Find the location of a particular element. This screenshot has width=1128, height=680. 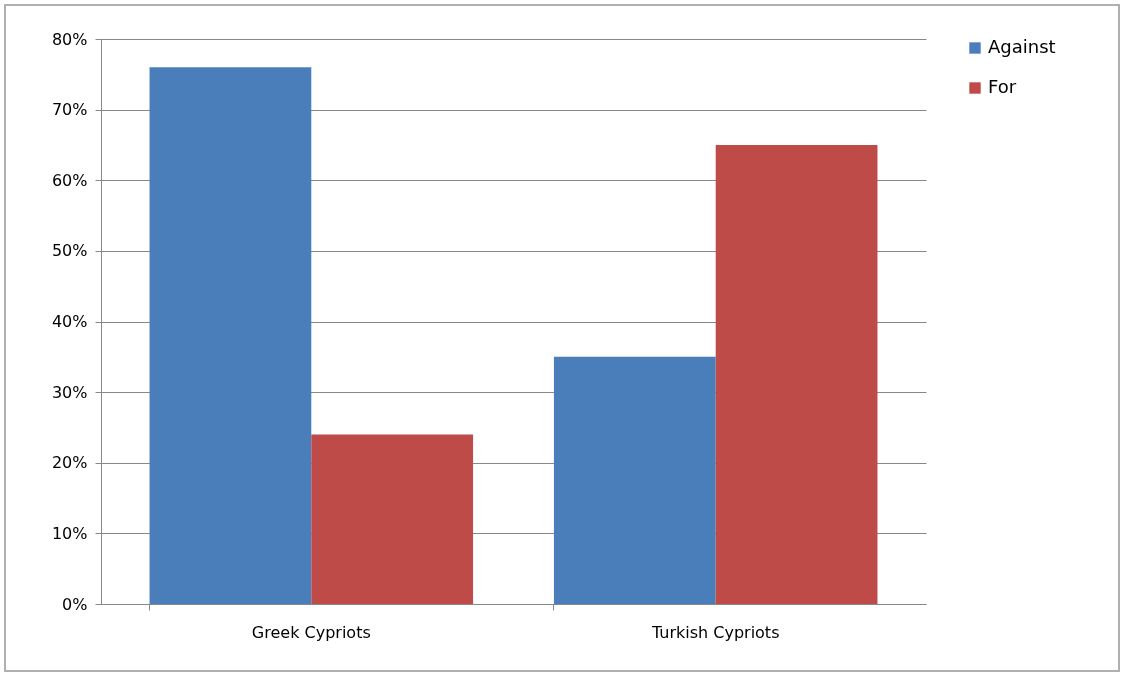

y-tick-label: 40% is located at coordinates (69, 321).